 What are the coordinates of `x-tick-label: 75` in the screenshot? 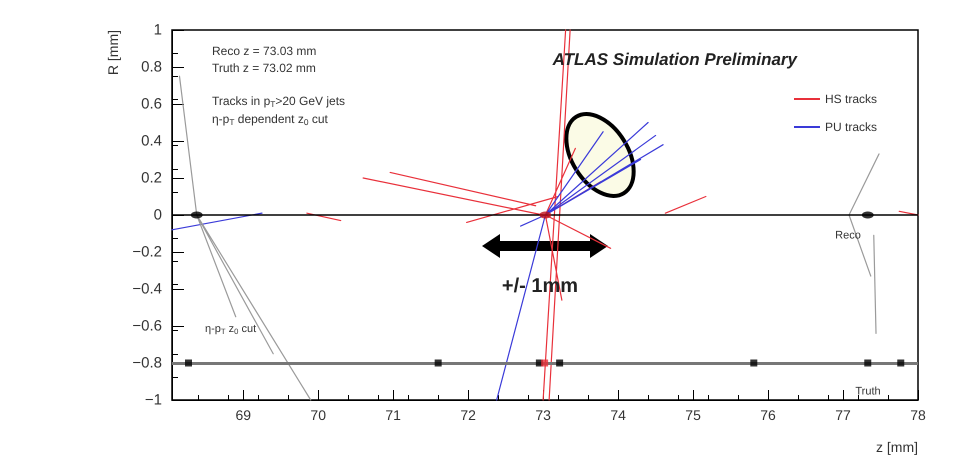 It's located at (693, 415).